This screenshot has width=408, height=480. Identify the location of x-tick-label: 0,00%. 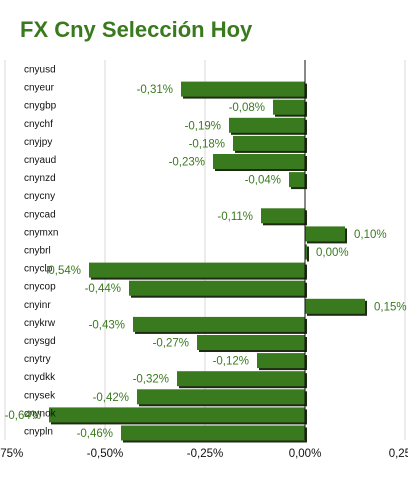
(305, 454).